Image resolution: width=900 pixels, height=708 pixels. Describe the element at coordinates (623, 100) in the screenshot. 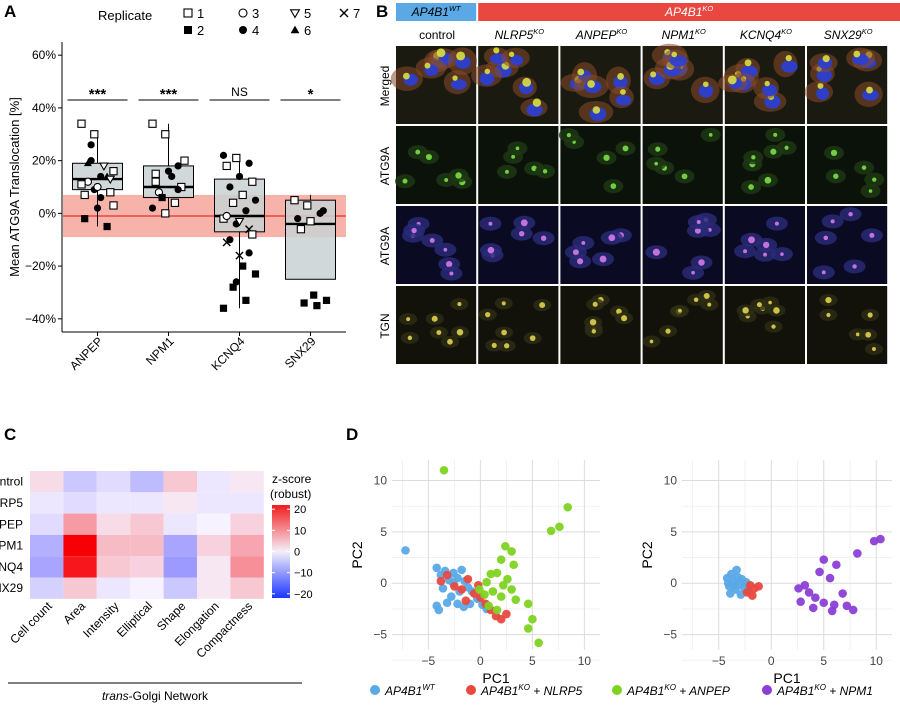

I see `nucleus` at that location.